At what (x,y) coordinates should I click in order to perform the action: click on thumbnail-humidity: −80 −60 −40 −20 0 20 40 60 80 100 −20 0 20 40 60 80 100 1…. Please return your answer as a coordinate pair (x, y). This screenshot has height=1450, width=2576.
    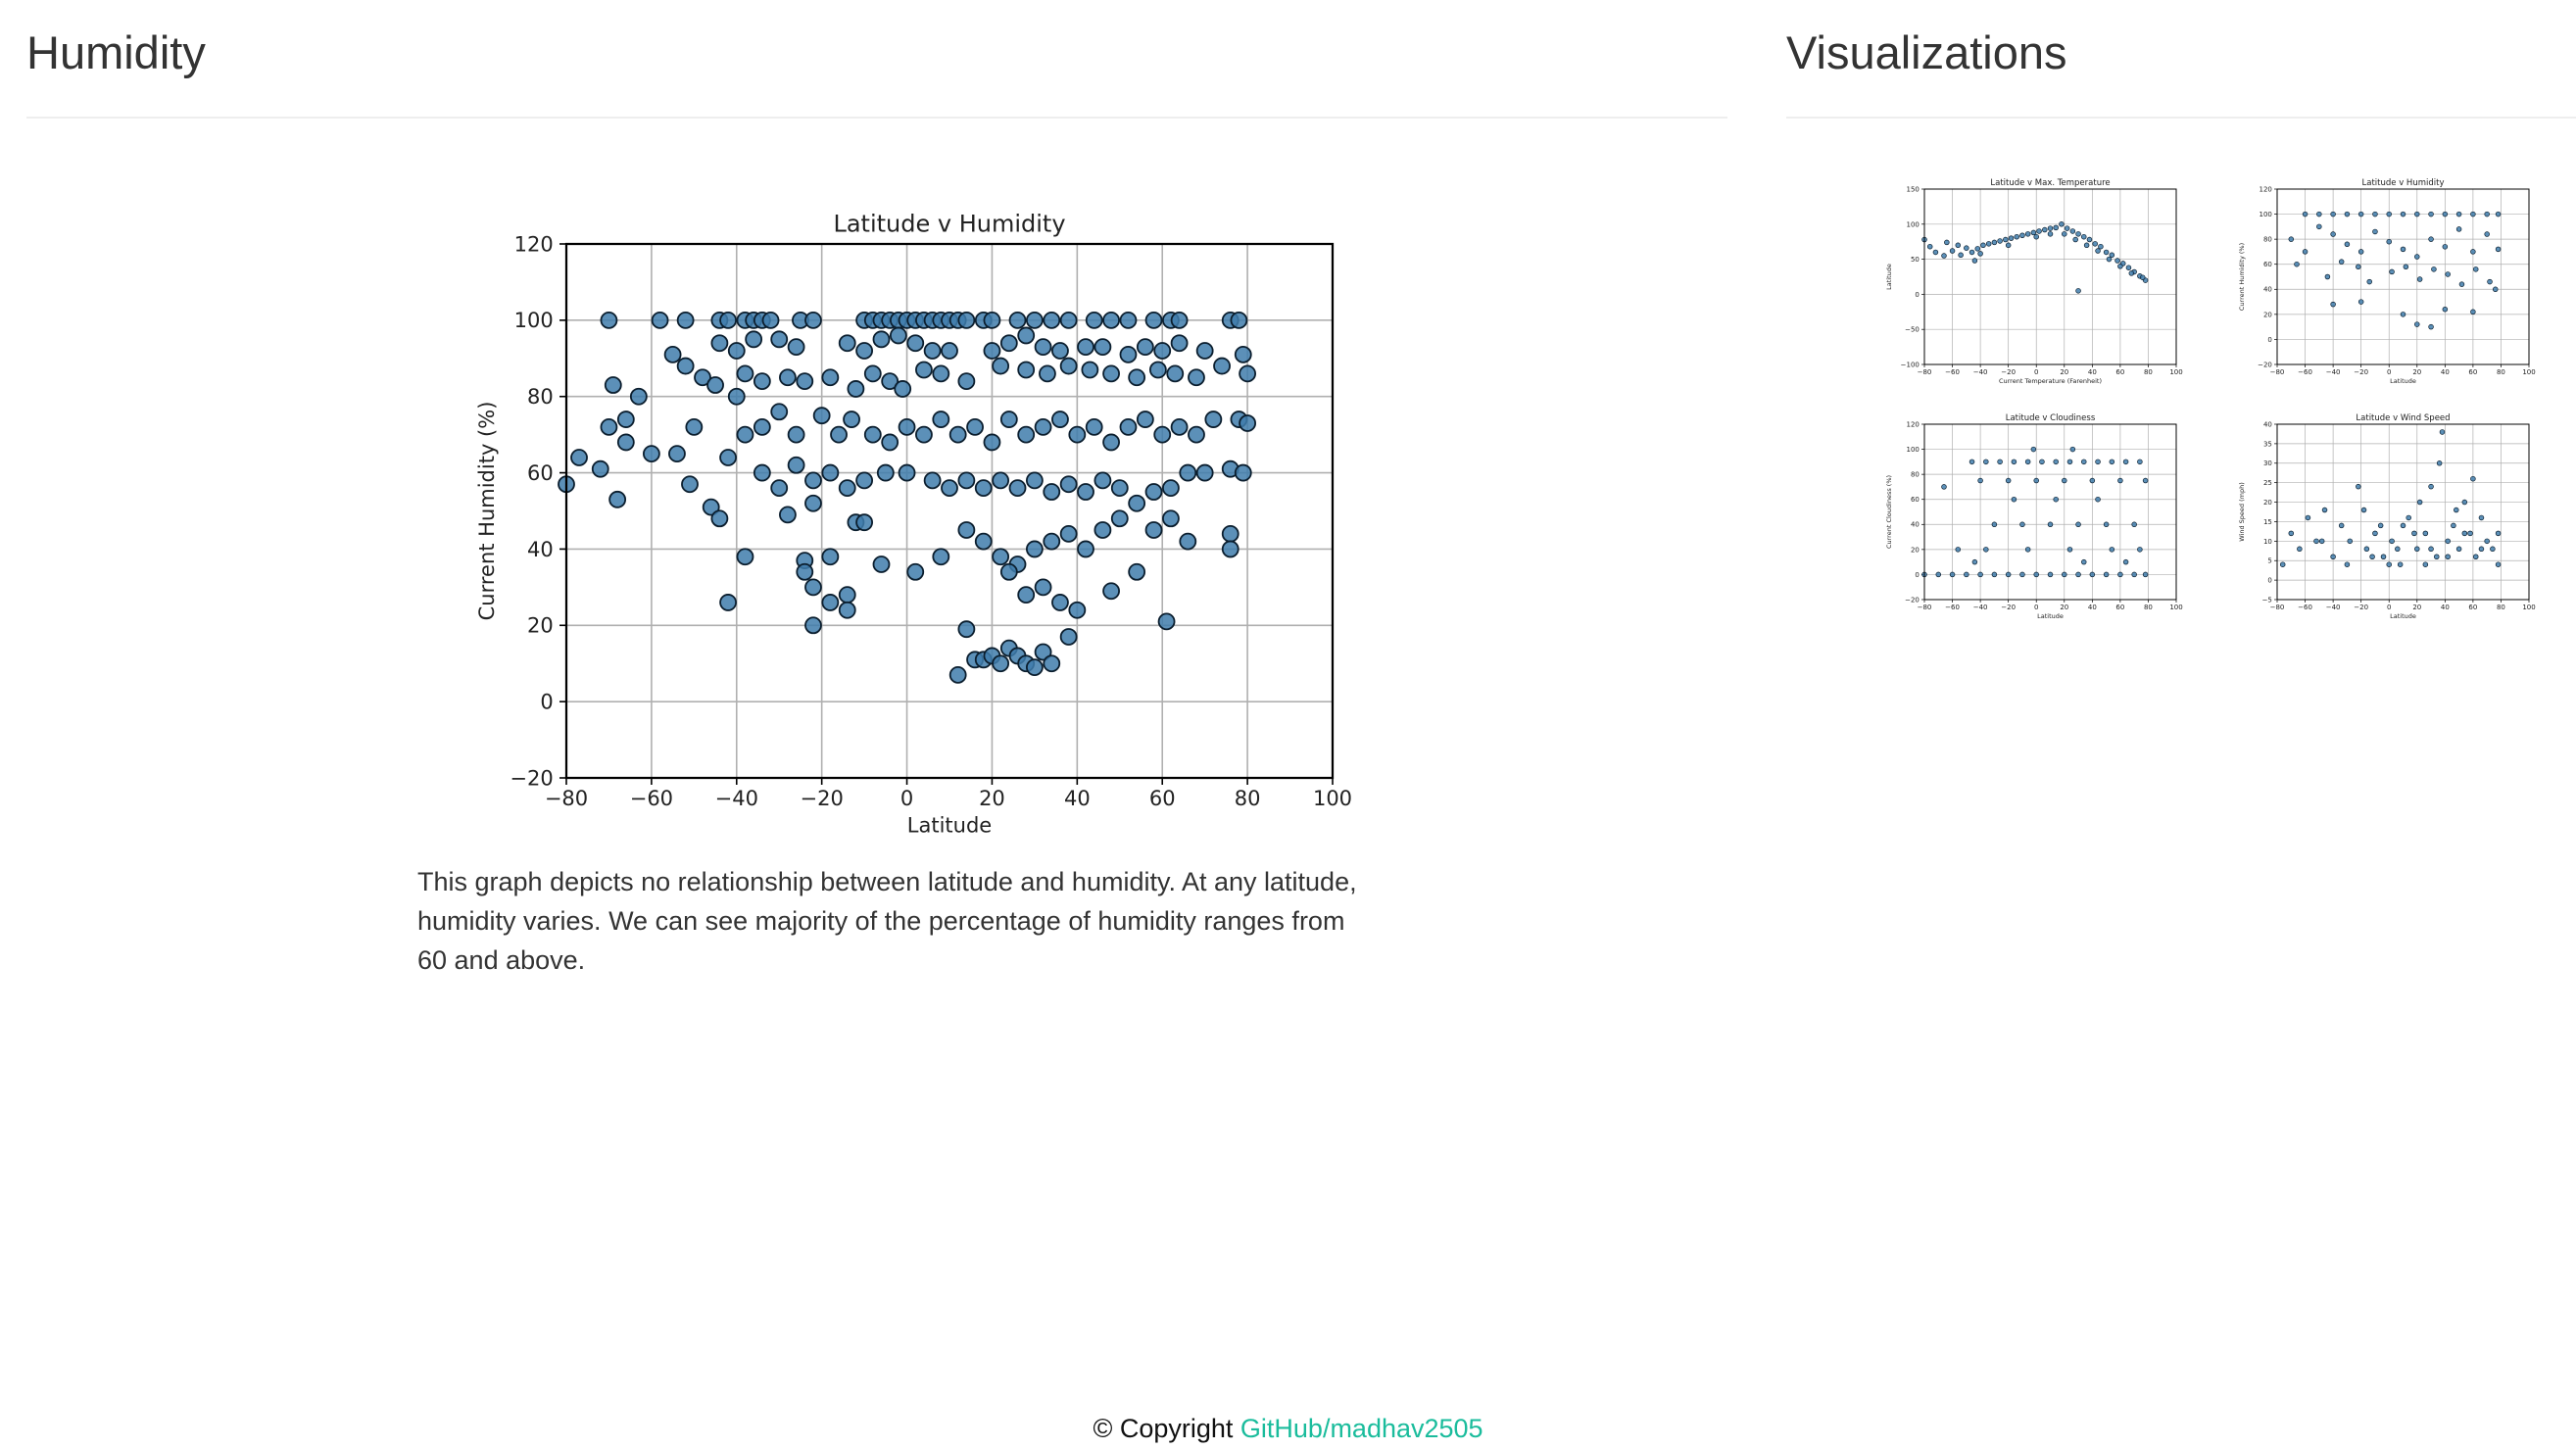
    Looking at the image, I should click on (2386, 285).